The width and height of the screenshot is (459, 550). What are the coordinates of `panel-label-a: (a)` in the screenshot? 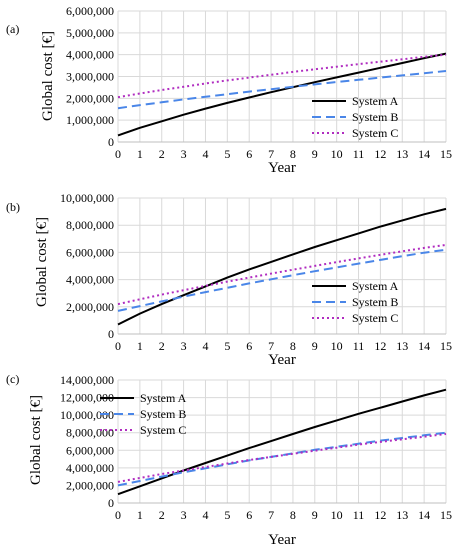 It's located at (13, 29).